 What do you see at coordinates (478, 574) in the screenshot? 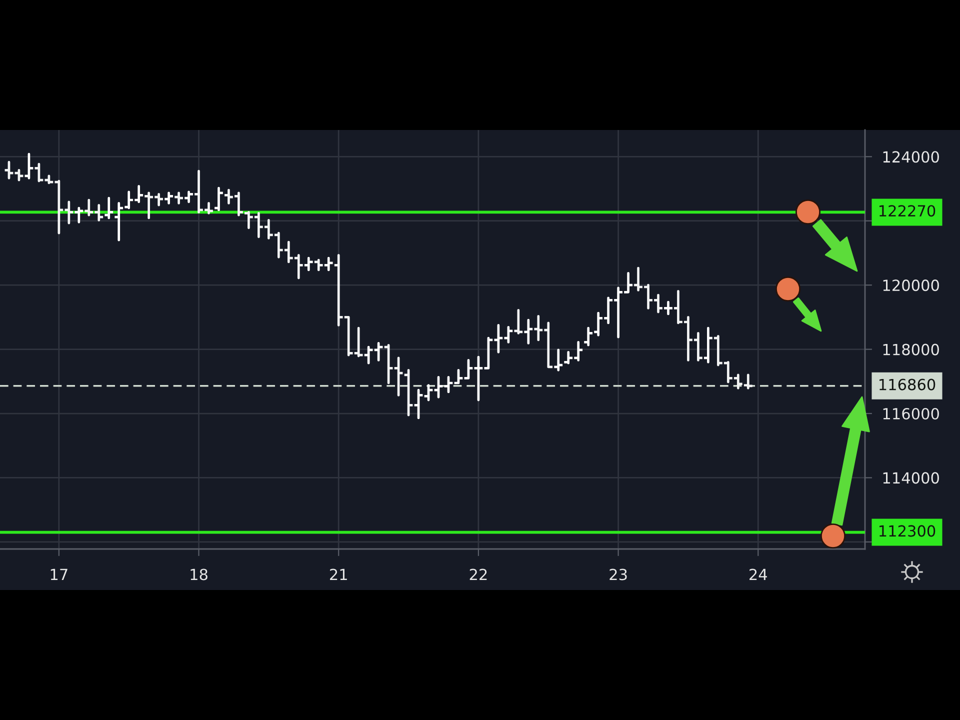
I see `x-tick-label: 22` at bounding box center [478, 574].